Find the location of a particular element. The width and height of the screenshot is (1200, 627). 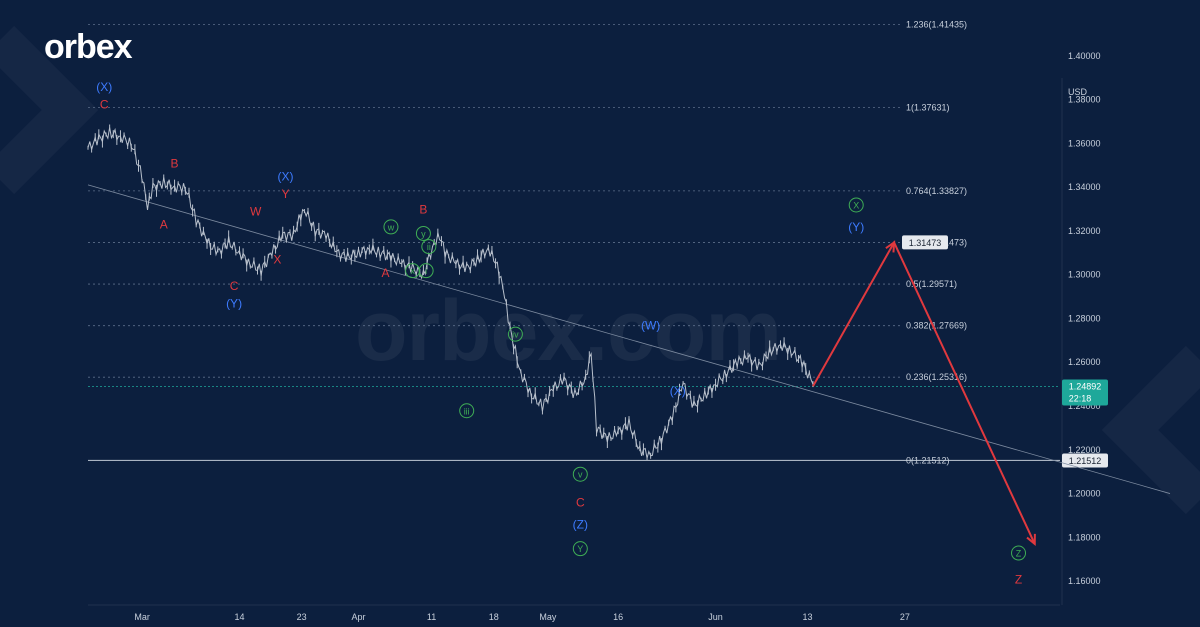

y-axis-unit: USD is located at coordinates (1078, 92).